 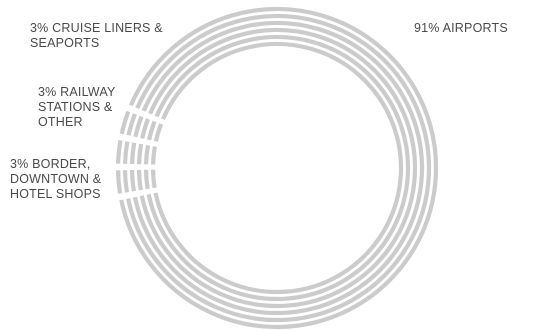 I want to click on label-railway-line-2: STATIONS &, so click(x=75, y=107).